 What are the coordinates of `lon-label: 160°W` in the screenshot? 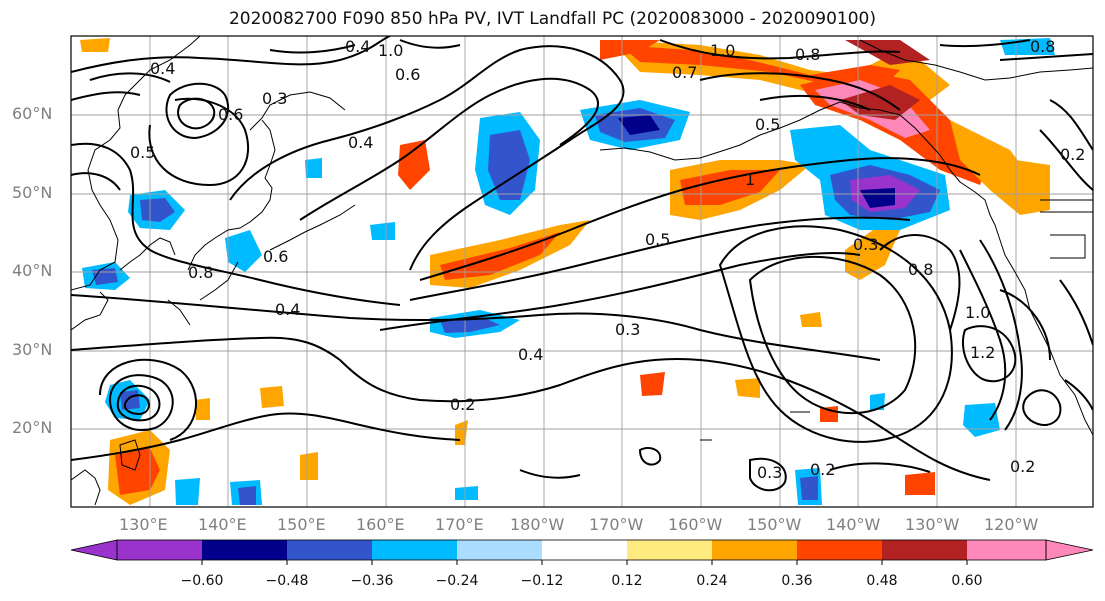 It's located at (695, 524).